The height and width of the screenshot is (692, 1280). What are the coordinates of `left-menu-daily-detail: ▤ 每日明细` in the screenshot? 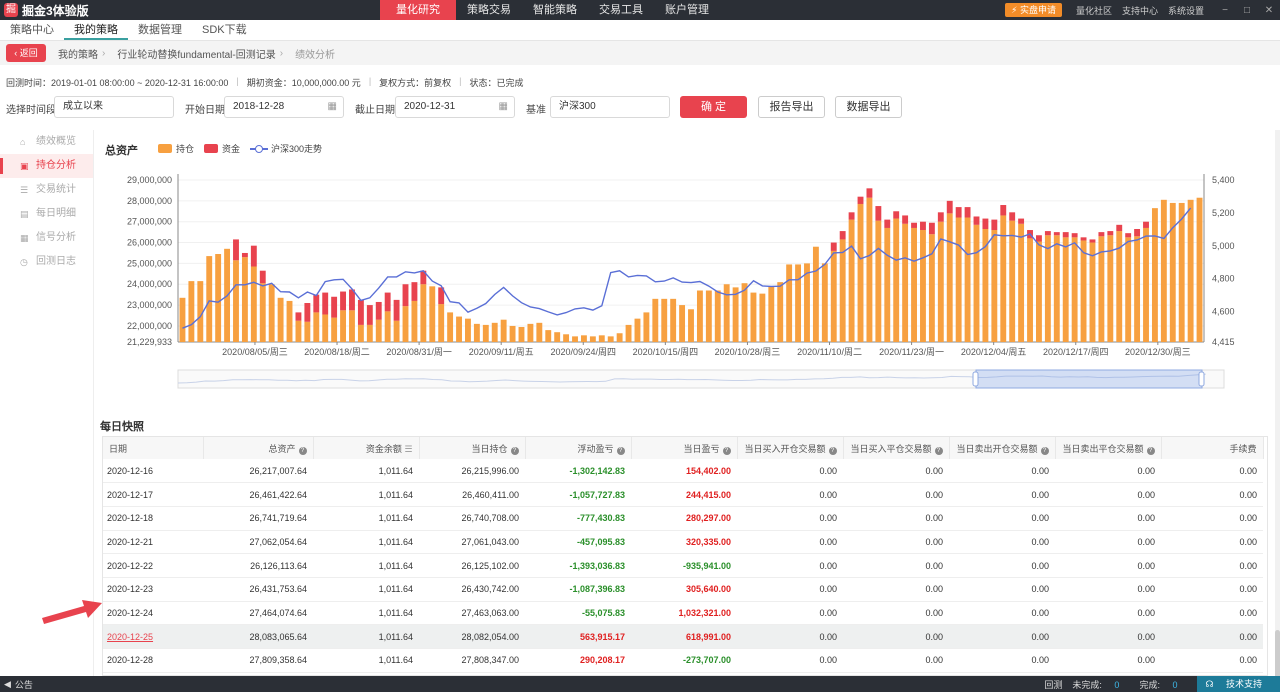 It's located at (46, 214).